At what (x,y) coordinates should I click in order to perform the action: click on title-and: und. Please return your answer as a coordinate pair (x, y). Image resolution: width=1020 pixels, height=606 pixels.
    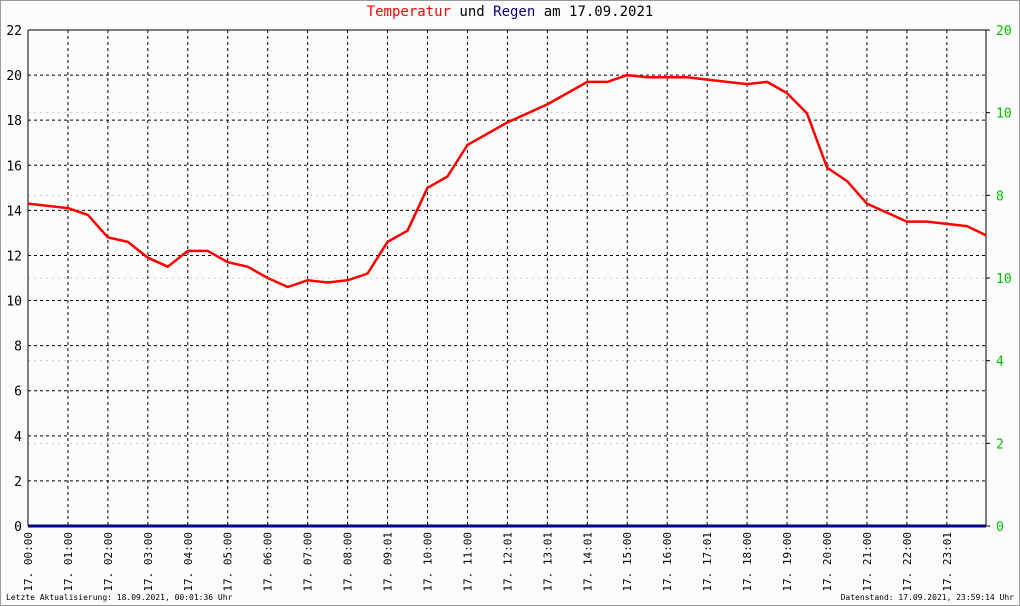
    Looking at the image, I should click on (472, 12).